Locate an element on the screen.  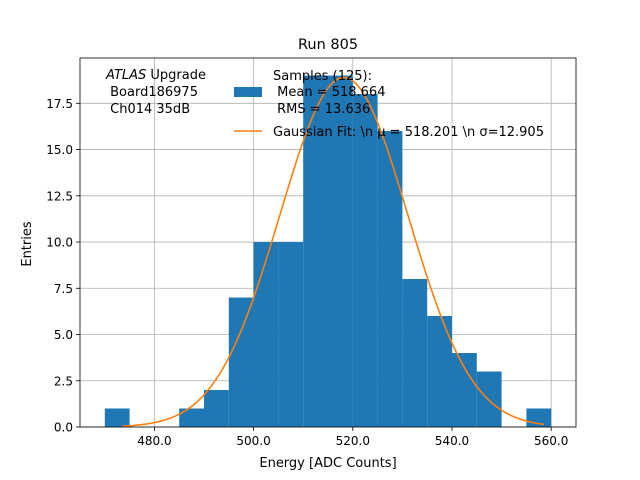
channel-label: Ch014 35dB is located at coordinates (148, 109).